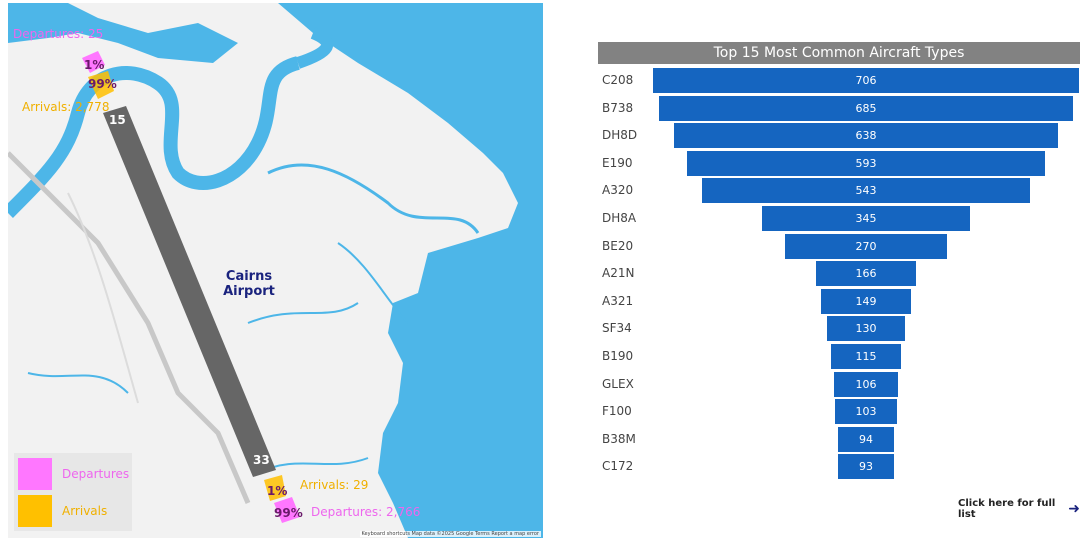  I want to click on category-label: SF34, so click(617, 328).